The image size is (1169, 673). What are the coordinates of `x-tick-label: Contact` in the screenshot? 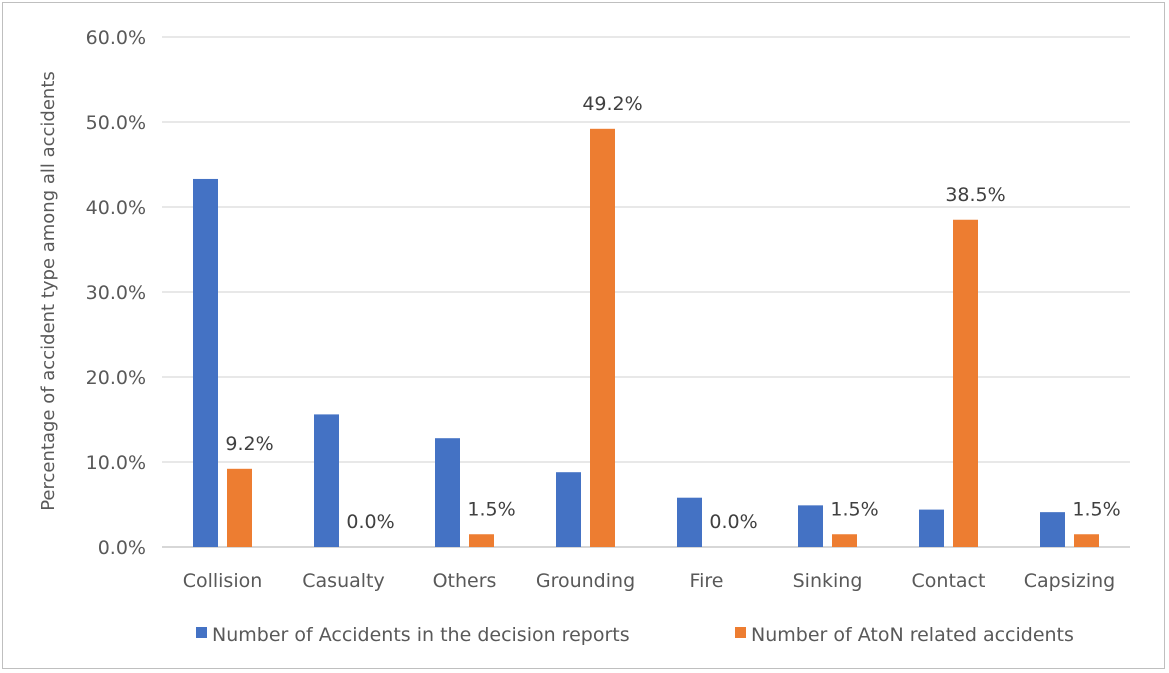 It's located at (949, 581).